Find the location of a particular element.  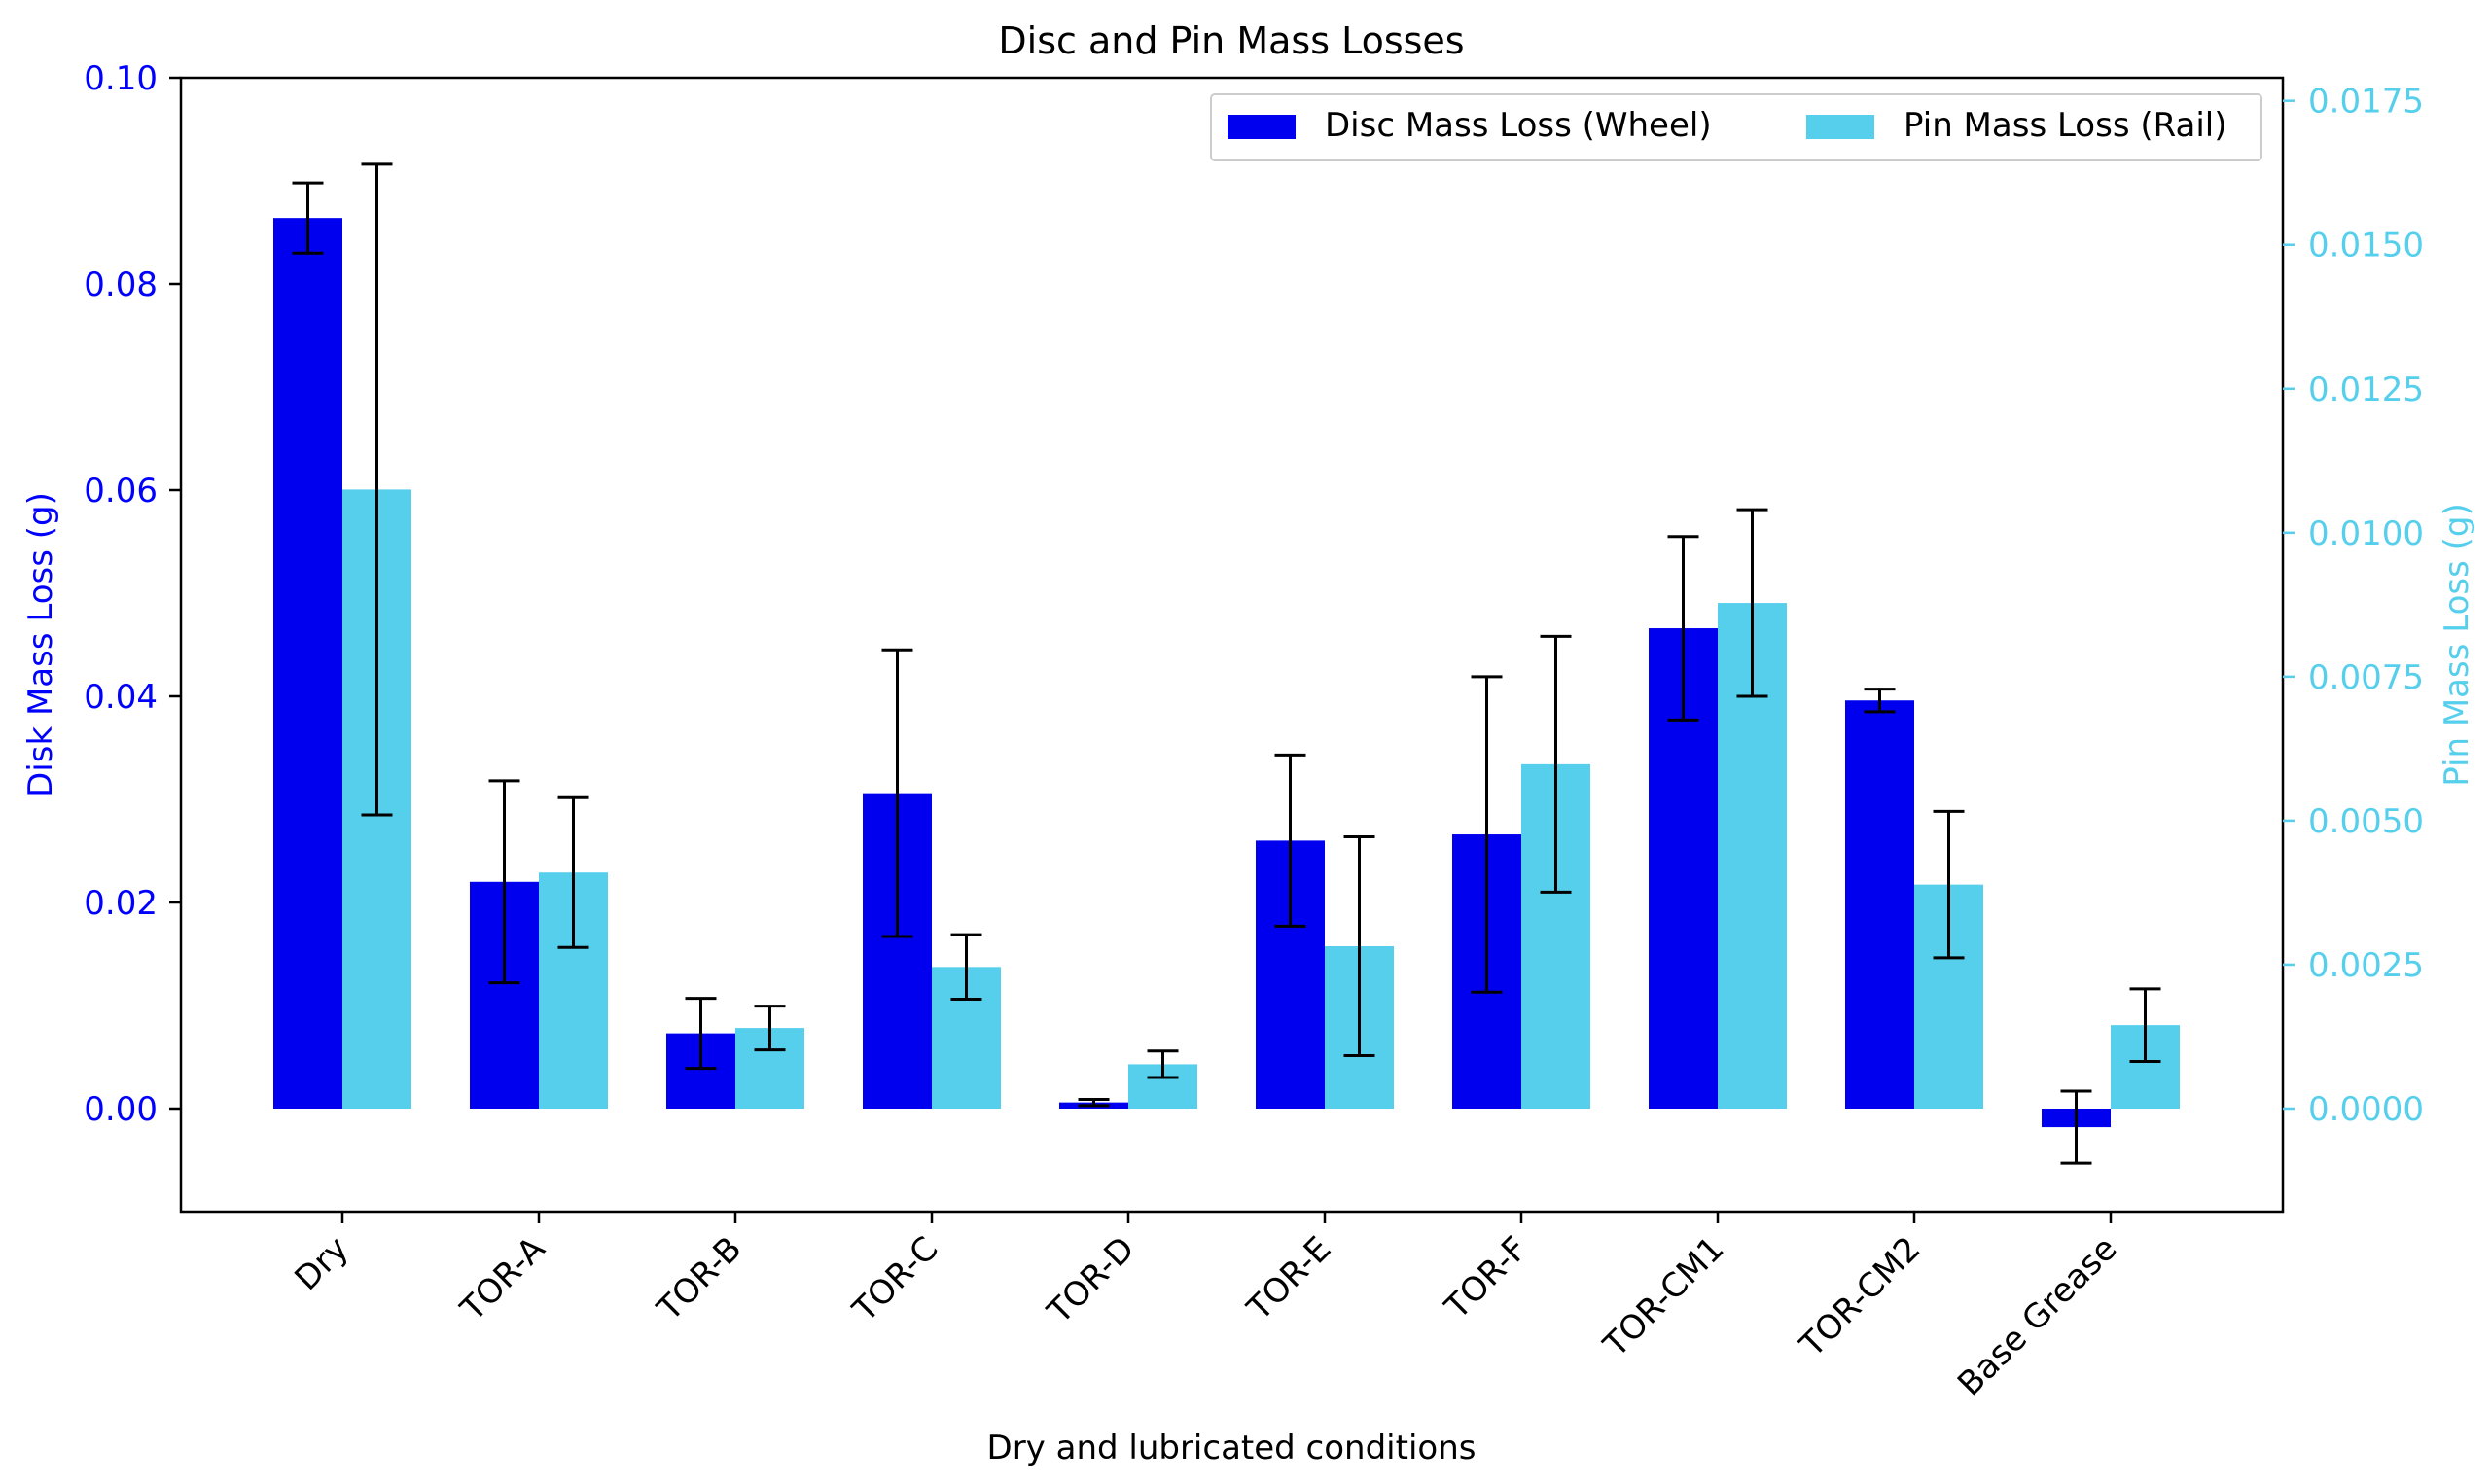

error-bar-disc-tor-e is located at coordinates (1290, 841).